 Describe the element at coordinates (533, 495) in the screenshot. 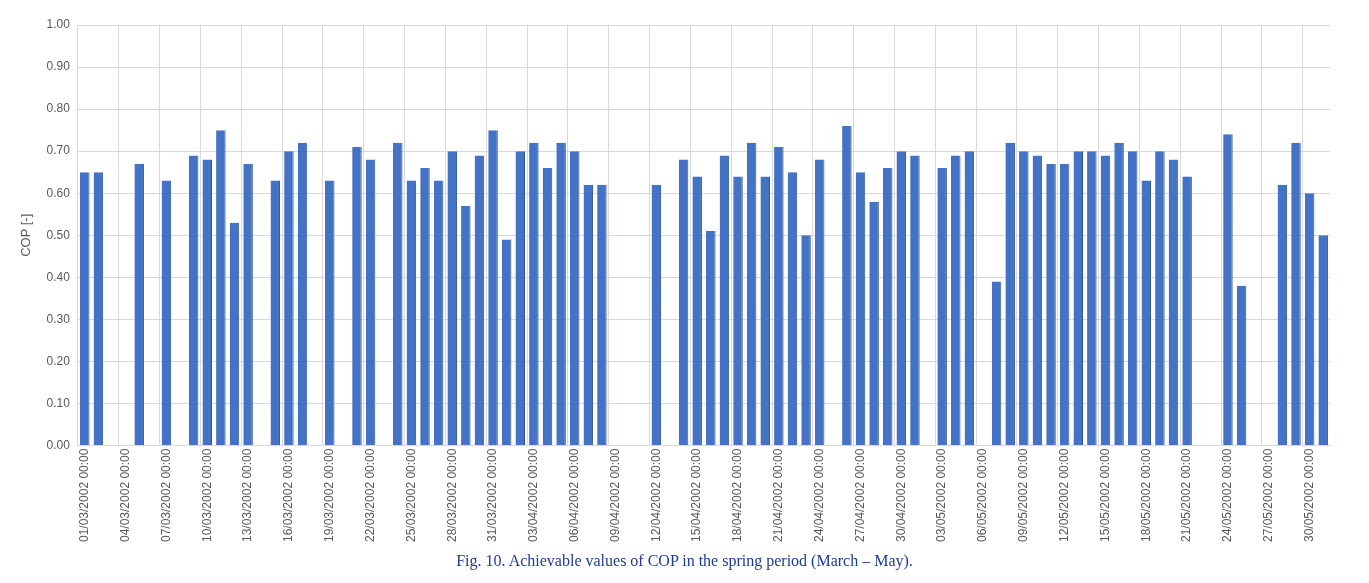

I see `x-tick-label: 03/04/2002 00:00` at that location.